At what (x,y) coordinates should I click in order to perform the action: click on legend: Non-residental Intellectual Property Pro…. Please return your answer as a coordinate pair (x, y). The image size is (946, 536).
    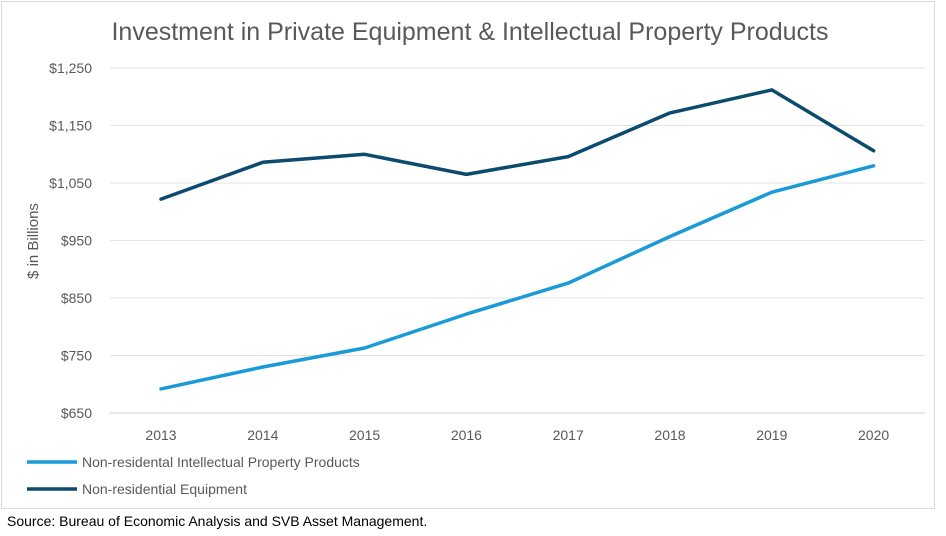
    Looking at the image, I should click on (193, 475).